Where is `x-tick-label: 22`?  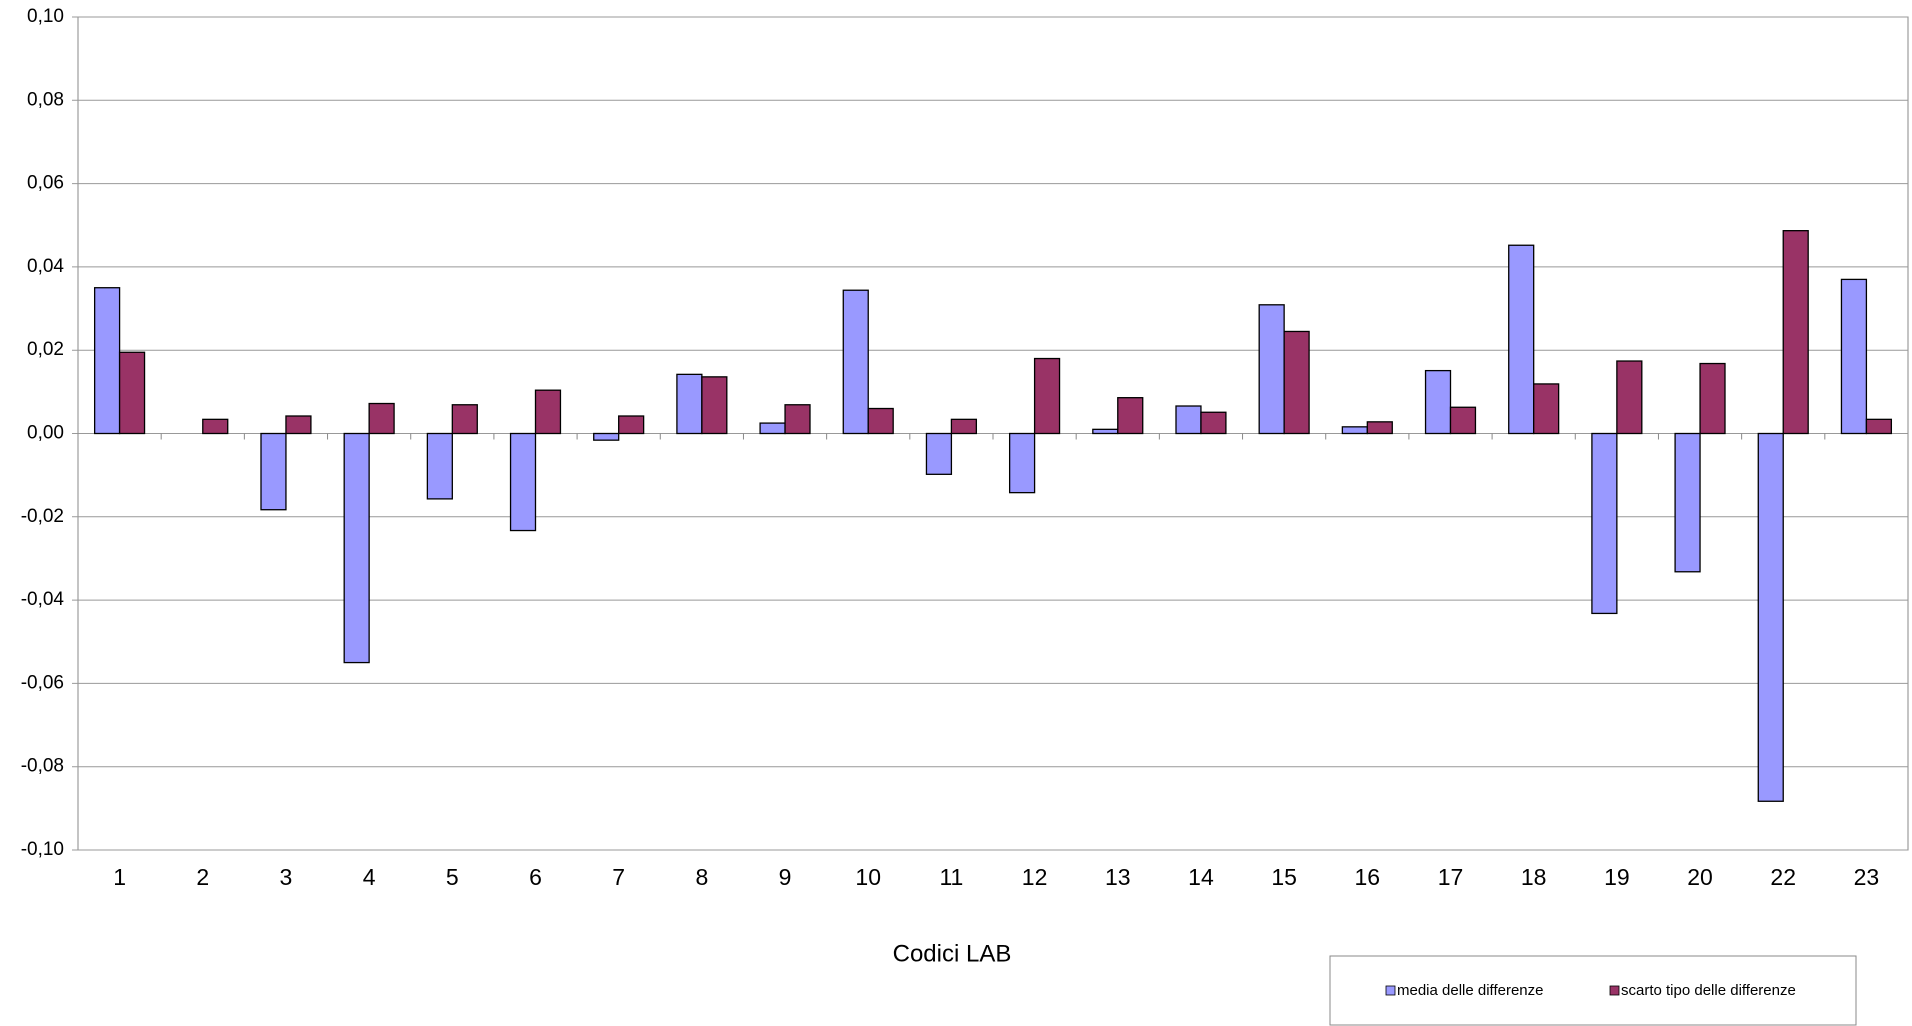 x-tick-label: 22 is located at coordinates (1783, 877).